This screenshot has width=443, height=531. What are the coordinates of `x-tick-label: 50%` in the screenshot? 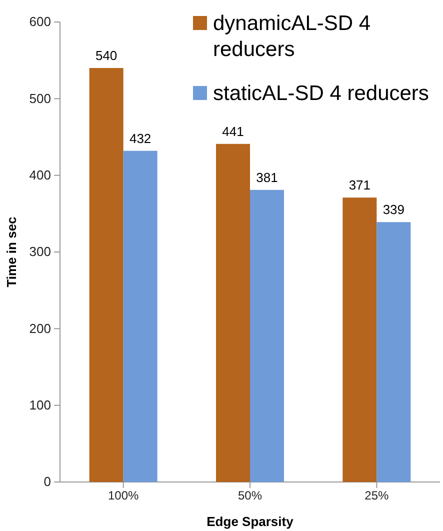 It's located at (250, 495).